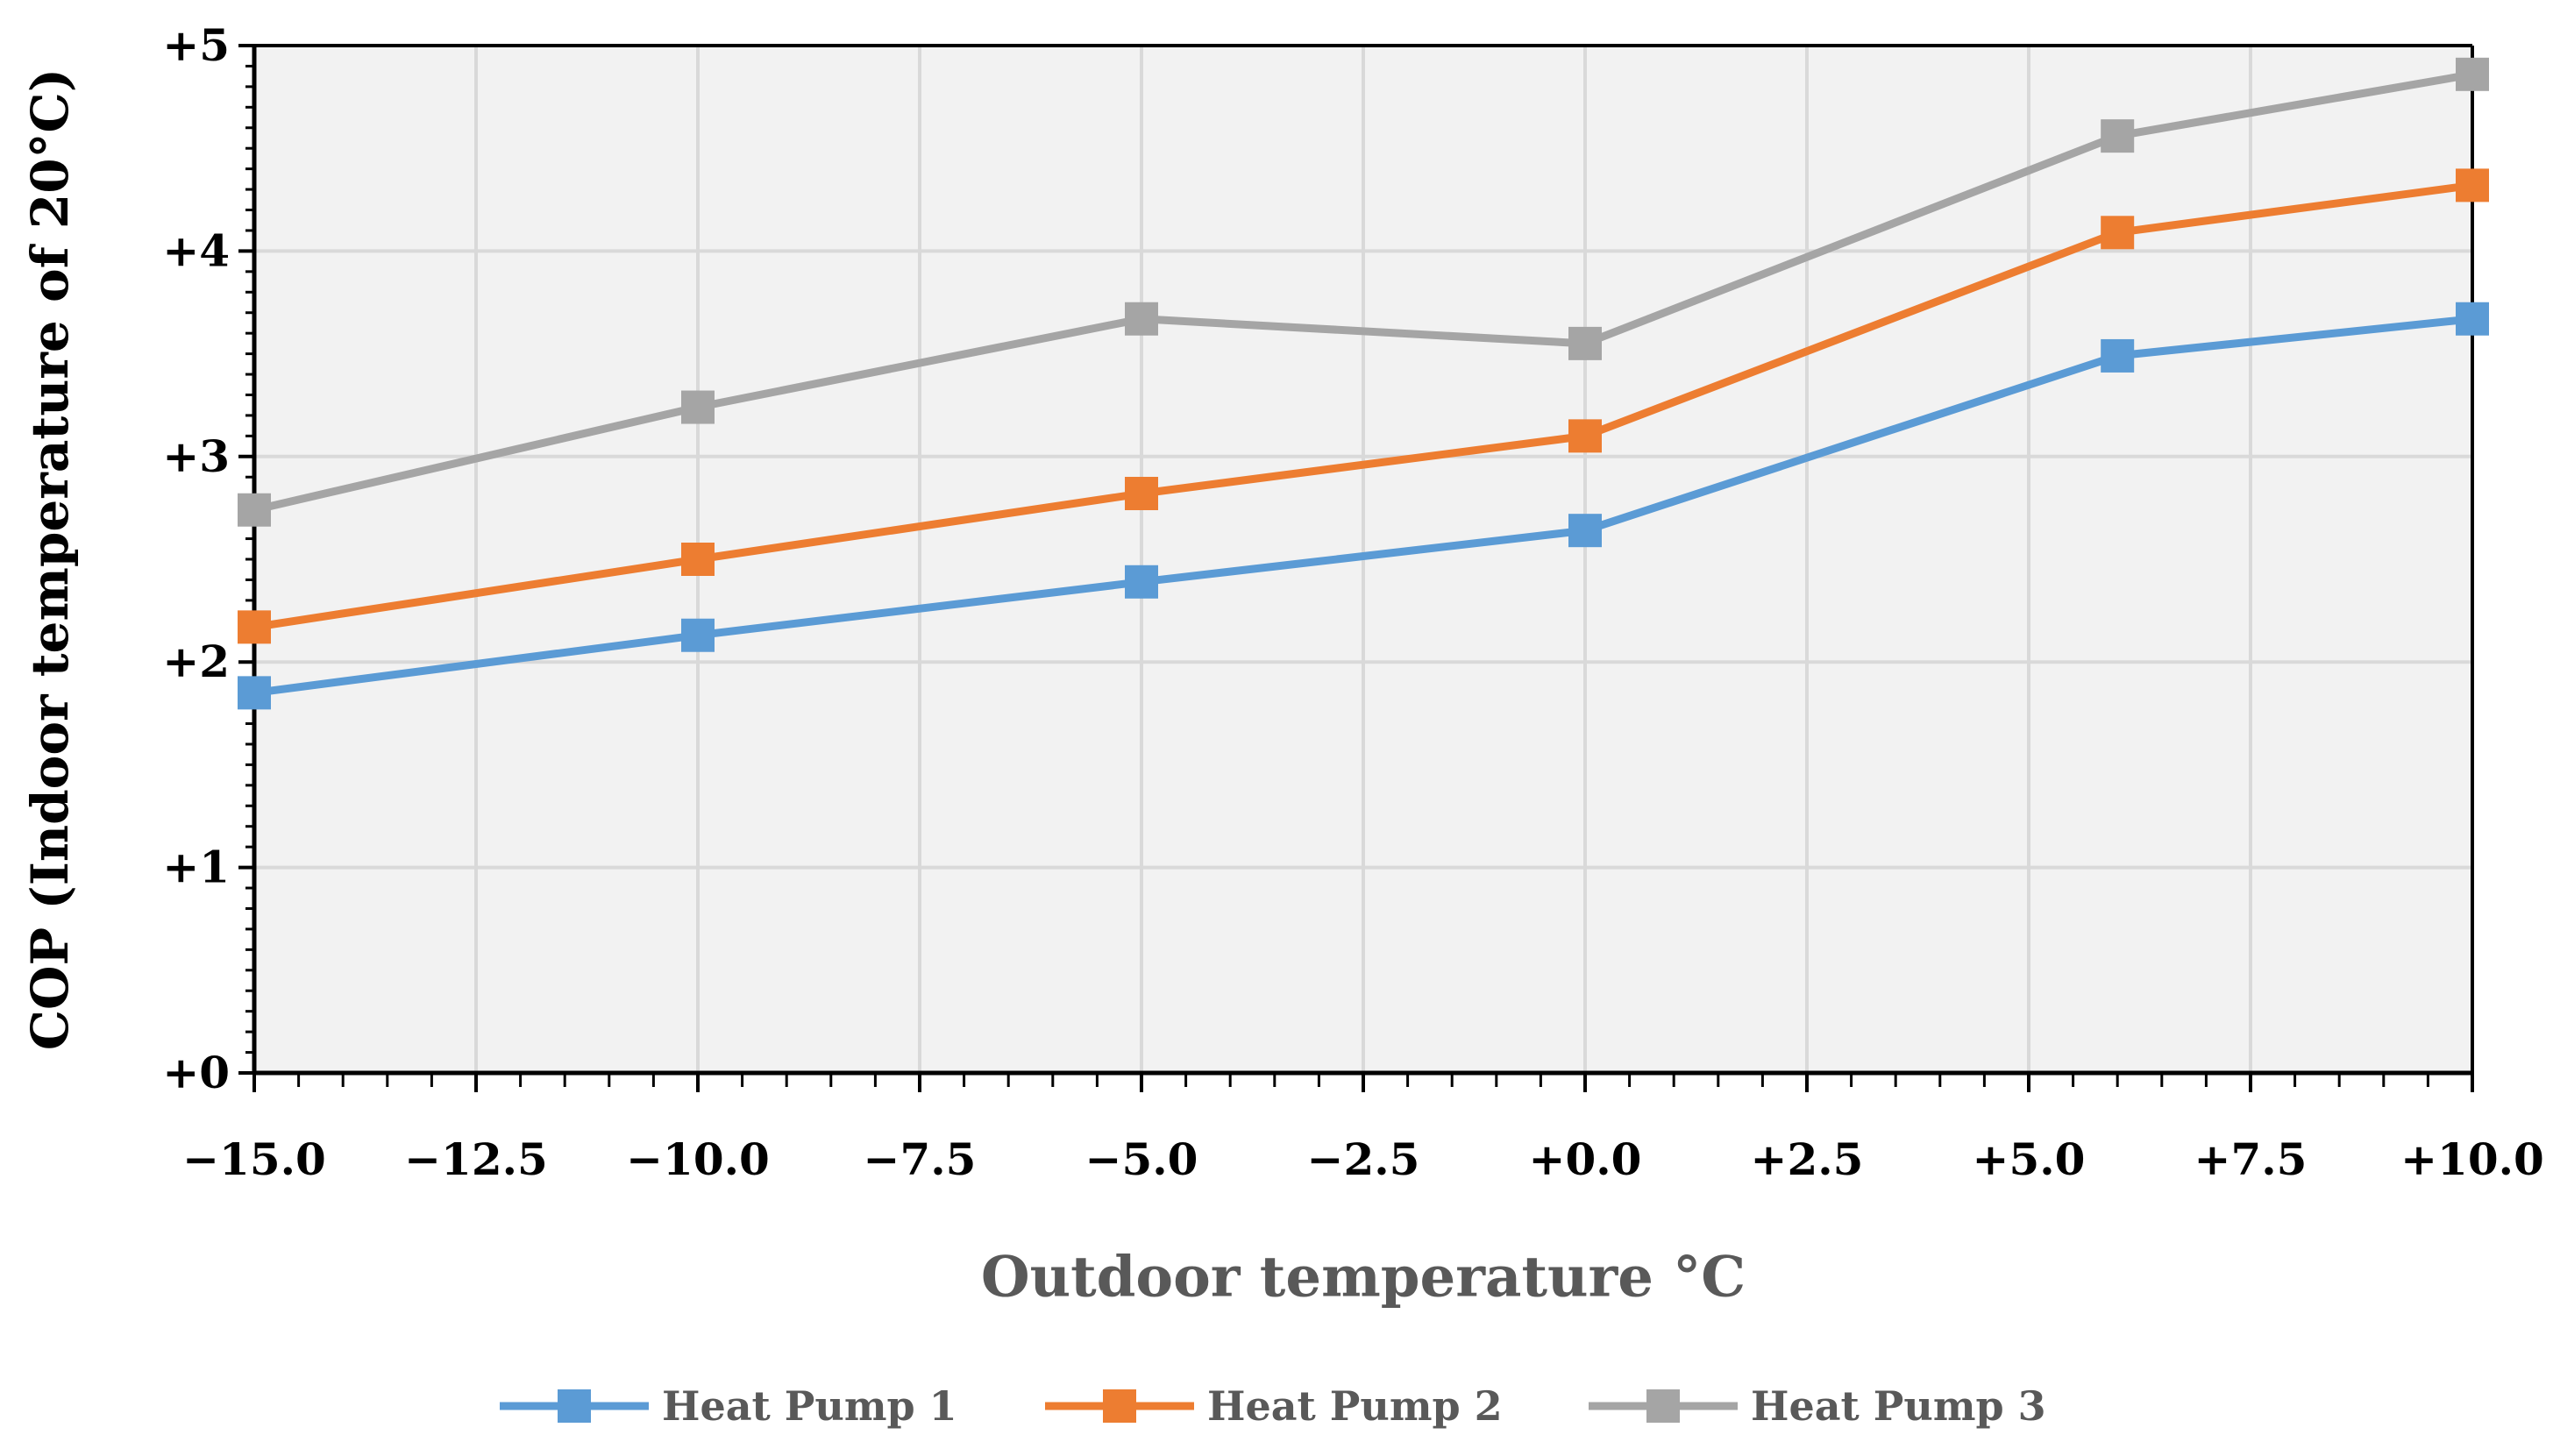 The width and height of the screenshot is (2553, 1456). Describe the element at coordinates (50, 559) in the screenshot. I see `y-axis-title: COP (Indoor temperature of 20°C)` at that location.